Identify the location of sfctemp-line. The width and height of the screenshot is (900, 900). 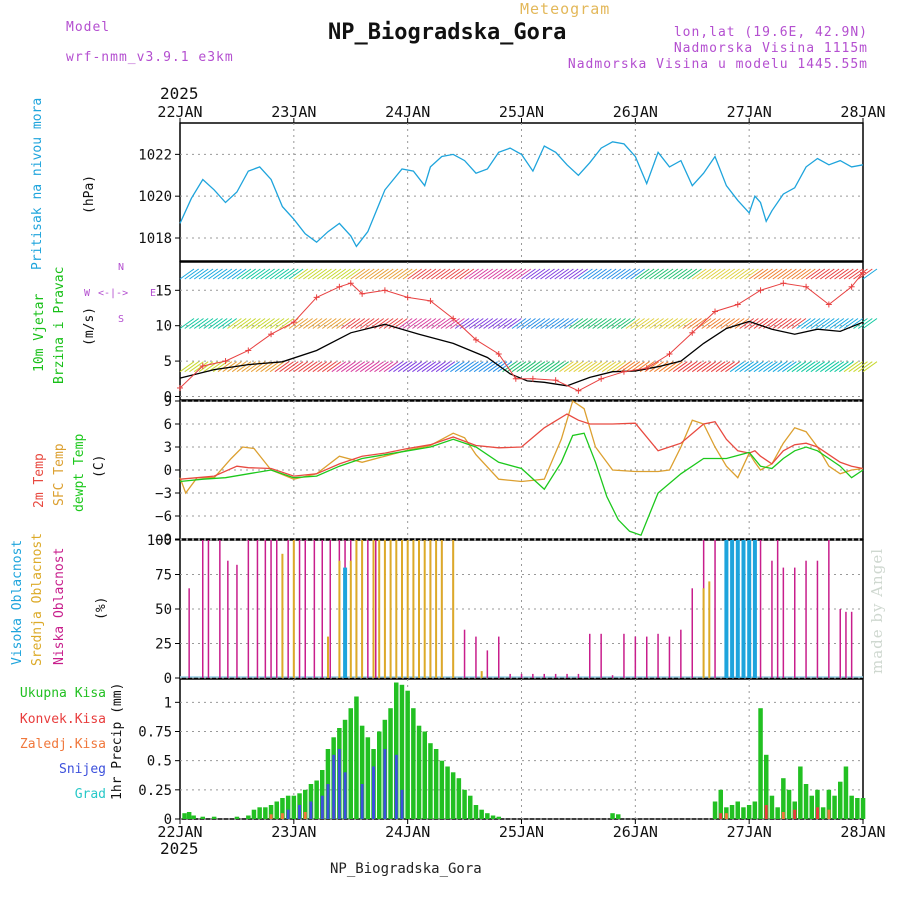
(521, 447).